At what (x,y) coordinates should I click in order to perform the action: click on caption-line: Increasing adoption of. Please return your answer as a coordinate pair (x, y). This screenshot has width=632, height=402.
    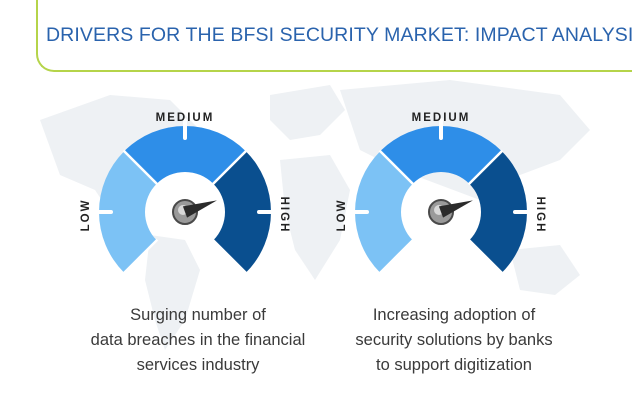
    Looking at the image, I should click on (454, 315).